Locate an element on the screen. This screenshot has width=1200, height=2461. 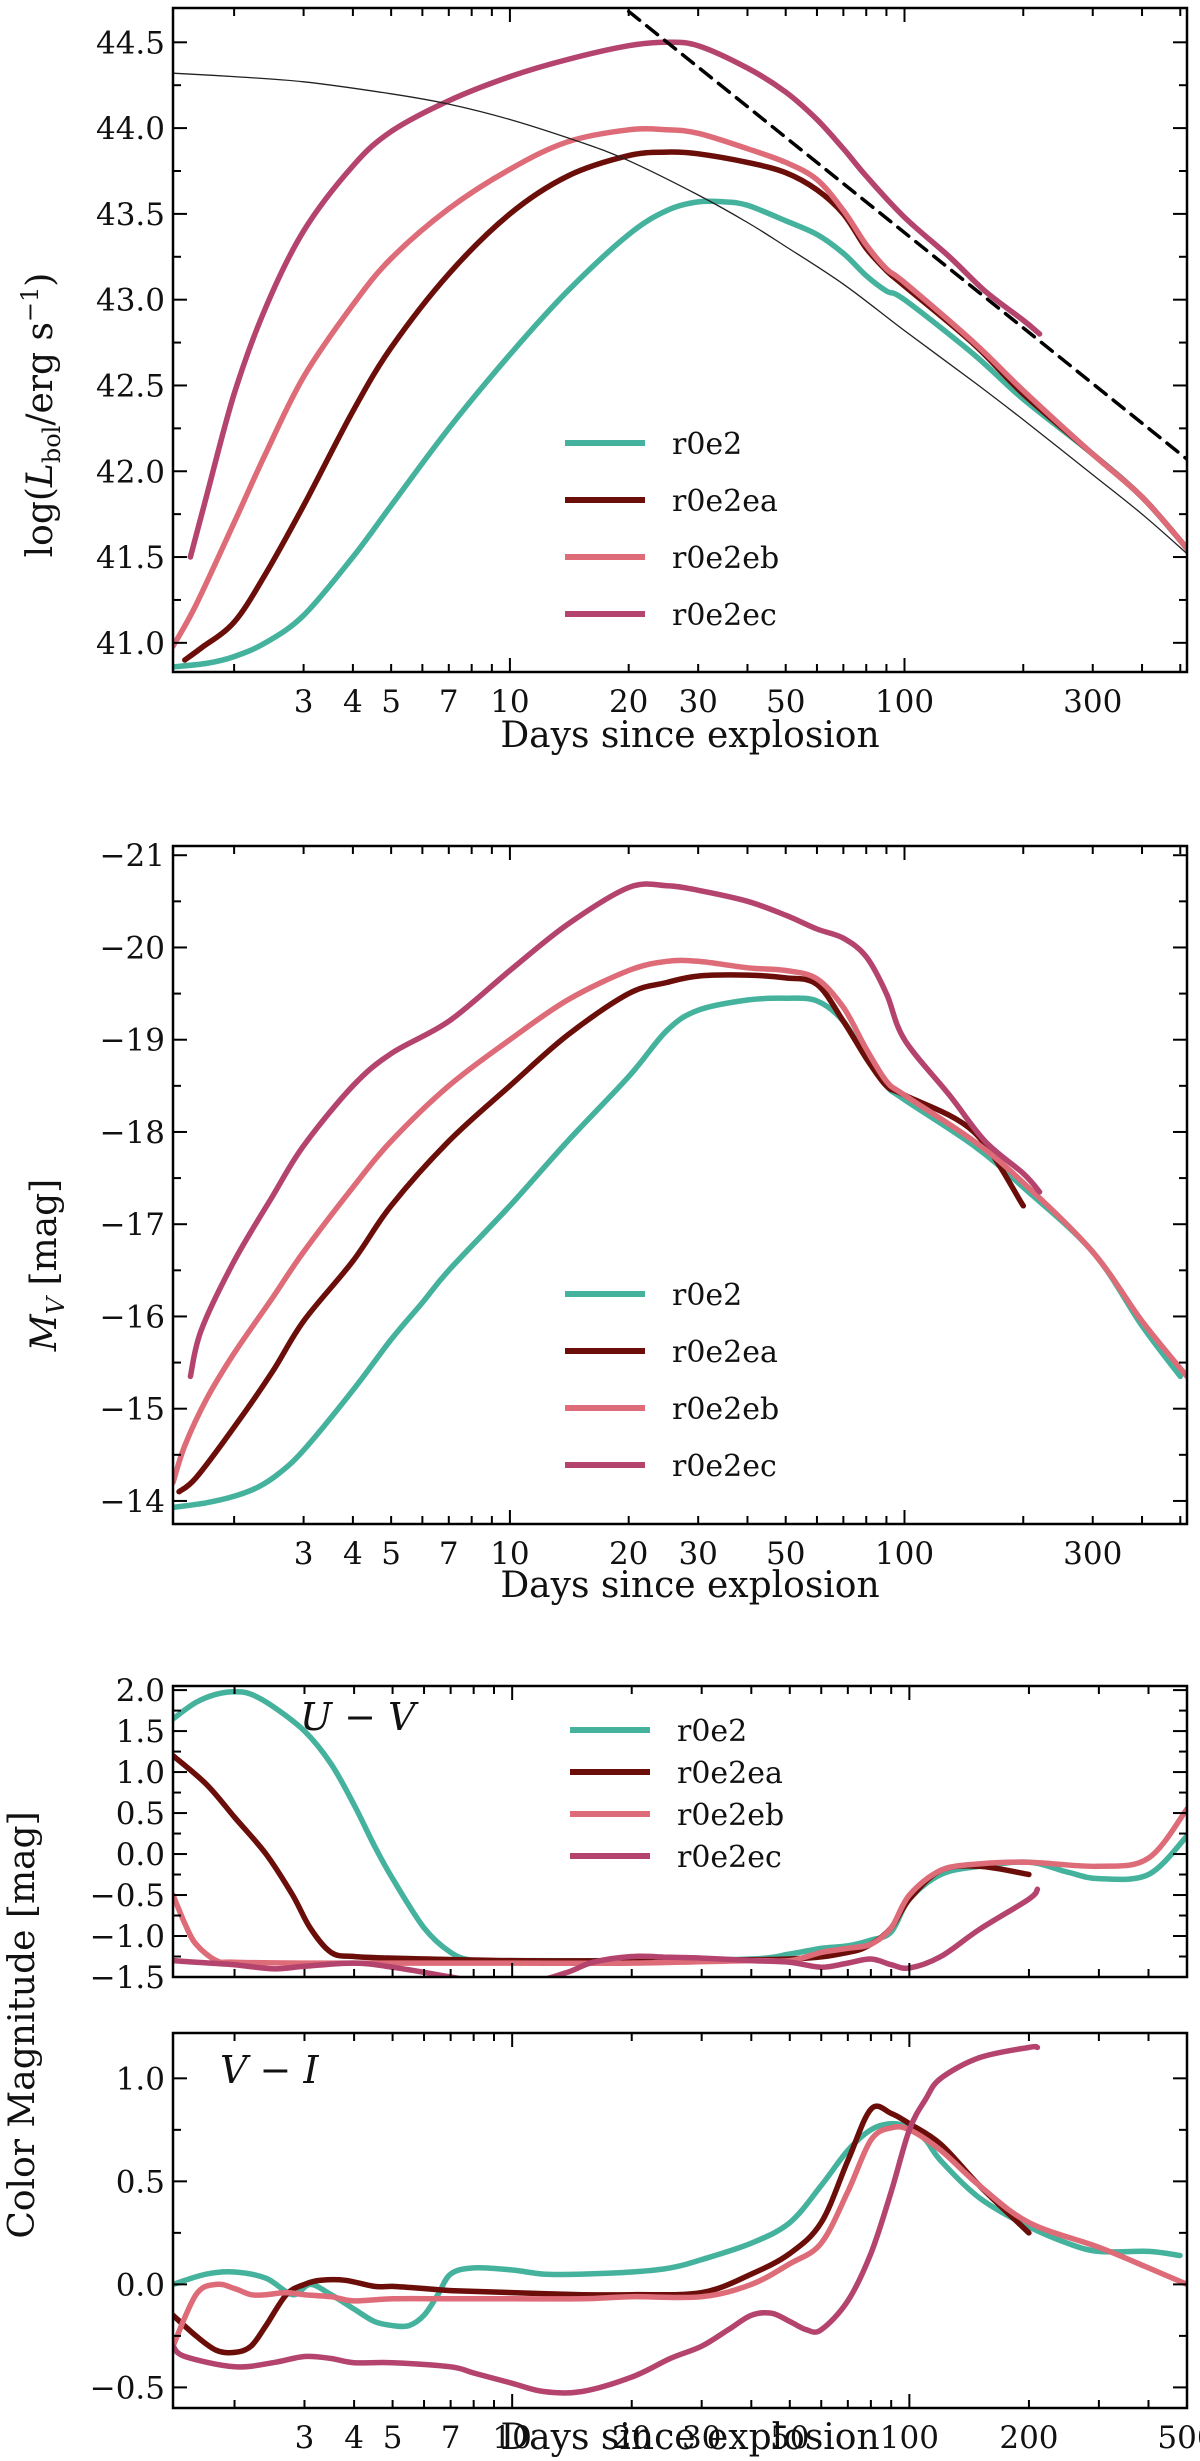
mv-ytick-label: −21 is located at coordinates (132, 856).